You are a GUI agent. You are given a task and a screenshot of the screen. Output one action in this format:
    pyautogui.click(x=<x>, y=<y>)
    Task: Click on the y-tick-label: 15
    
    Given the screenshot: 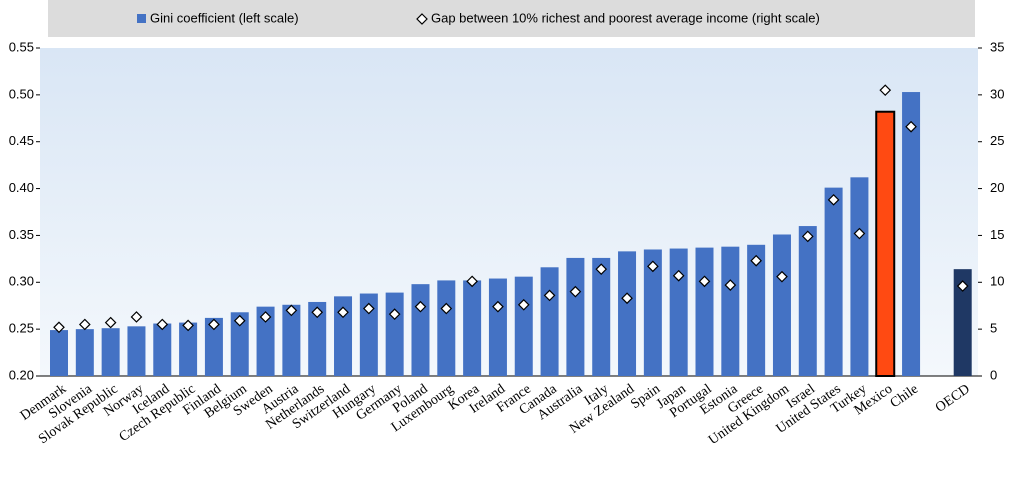 What is the action you would take?
    pyautogui.click(x=997, y=234)
    